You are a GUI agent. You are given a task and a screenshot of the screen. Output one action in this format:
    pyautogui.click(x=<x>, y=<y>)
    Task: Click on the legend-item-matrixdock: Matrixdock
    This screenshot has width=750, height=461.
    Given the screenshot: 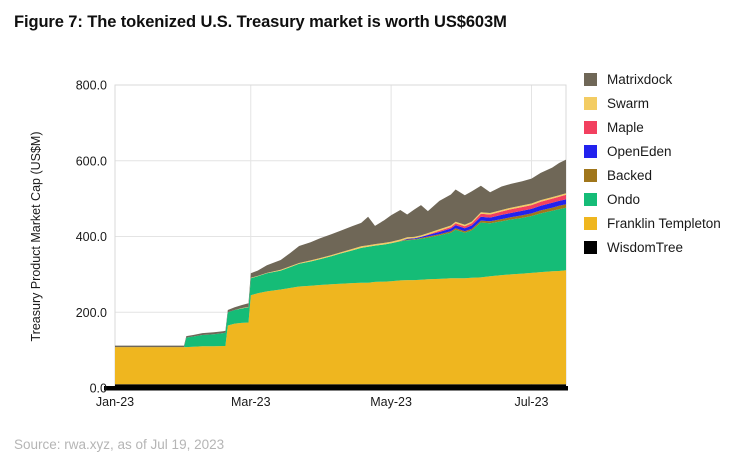 What is the action you would take?
    pyautogui.click(x=652, y=79)
    